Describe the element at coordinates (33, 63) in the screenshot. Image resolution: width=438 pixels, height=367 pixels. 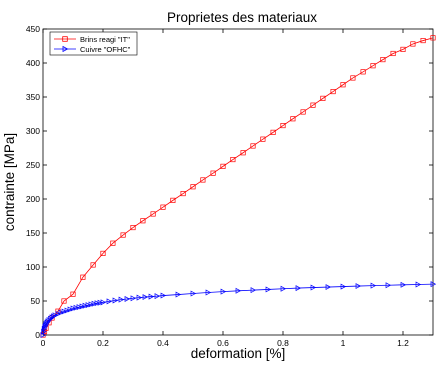
I see `y-tick-label: 400` at that location.